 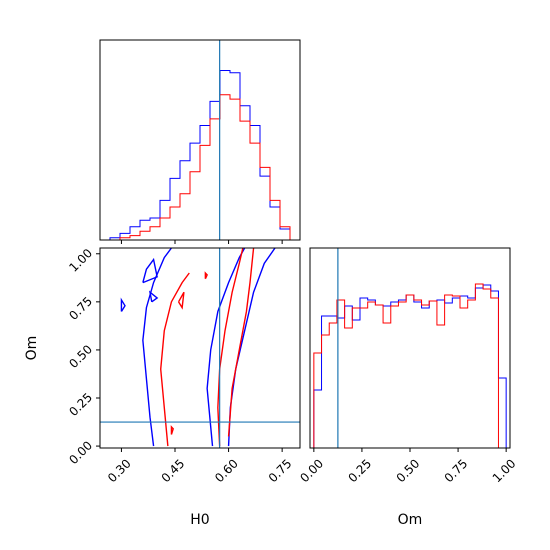 What do you see at coordinates (504, 470) in the screenshot?
I see `om-x-tick-label-5: 1.00` at bounding box center [504, 470].